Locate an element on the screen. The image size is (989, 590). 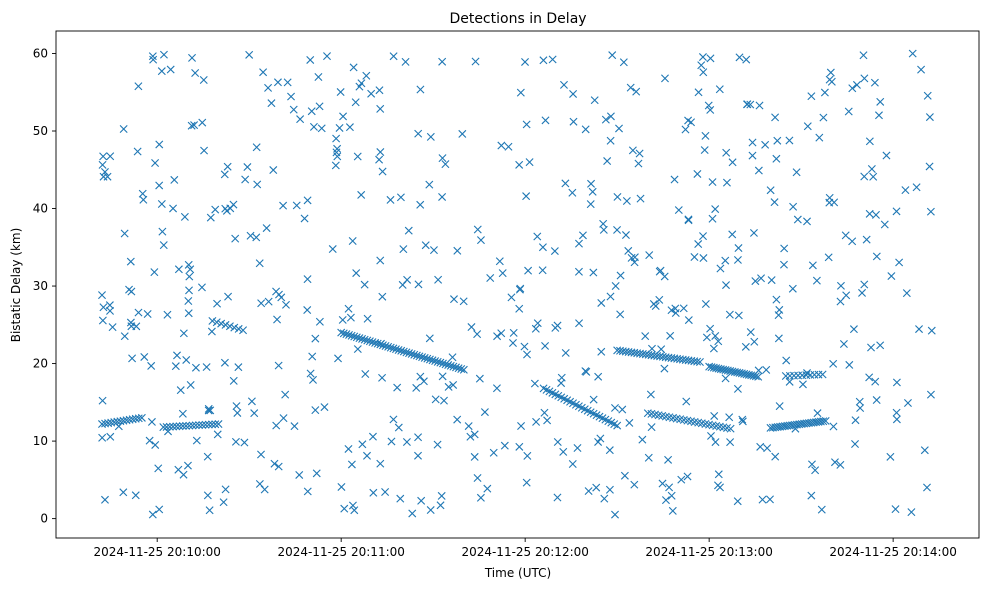
x-tick-label: 2024-11-25 20:14:00 is located at coordinates (892, 552).